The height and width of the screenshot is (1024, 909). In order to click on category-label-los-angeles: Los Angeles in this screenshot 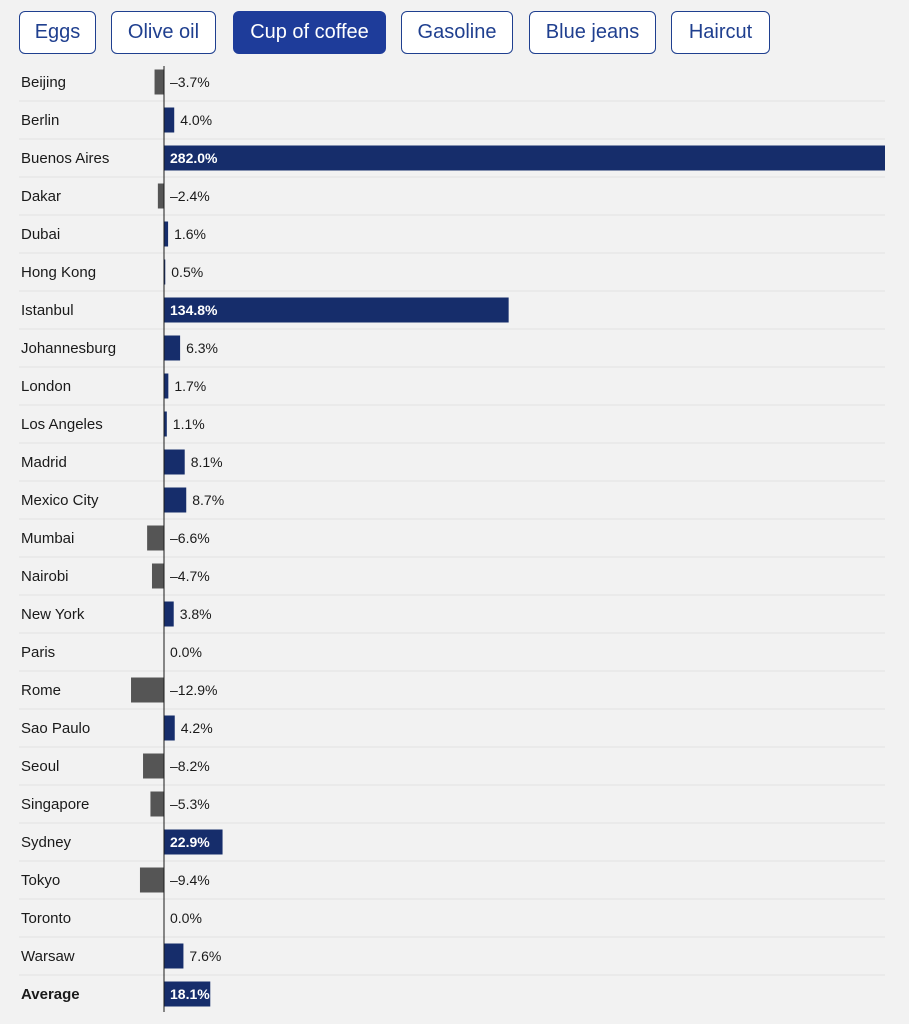, I will do `click(62, 424)`.